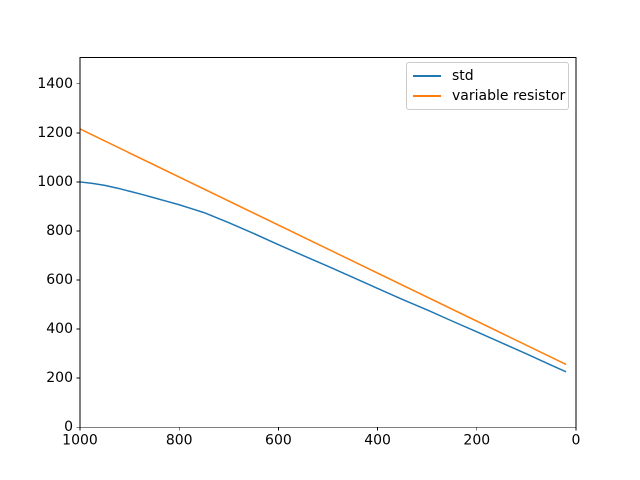 Image resolution: width=640 pixels, height=480 pixels. What do you see at coordinates (576, 440) in the screenshot?
I see `x-tick-label: 0` at bounding box center [576, 440].